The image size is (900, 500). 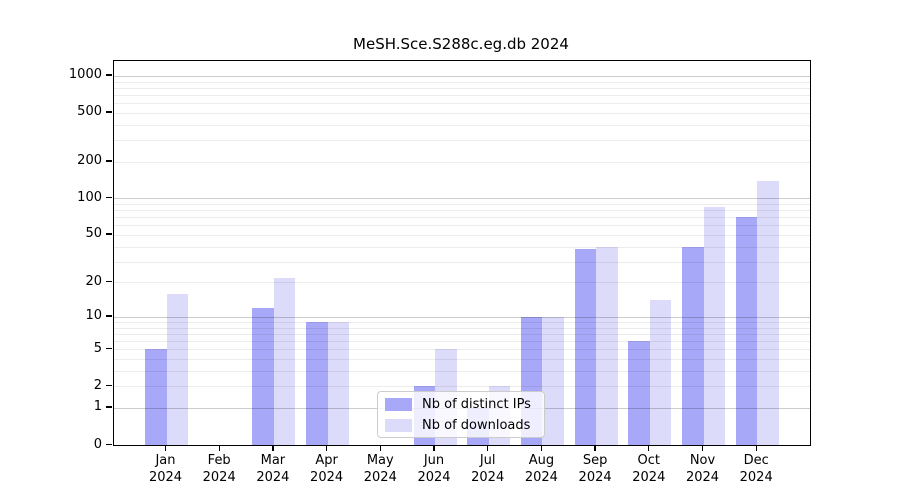 I want to click on x-tick-label: Mar 2024, so click(x=273, y=469).